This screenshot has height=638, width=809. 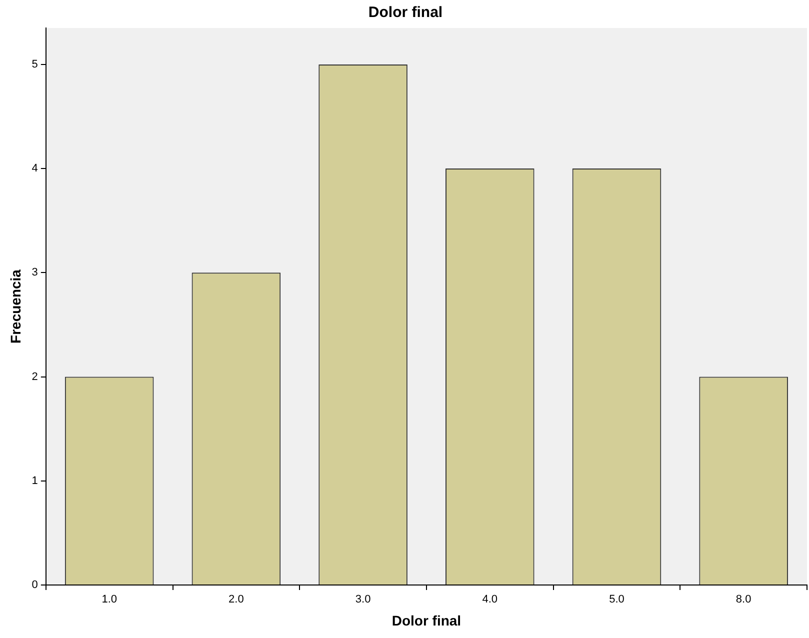 What do you see at coordinates (35, 64) in the screenshot?
I see `y-tick-label: 5` at bounding box center [35, 64].